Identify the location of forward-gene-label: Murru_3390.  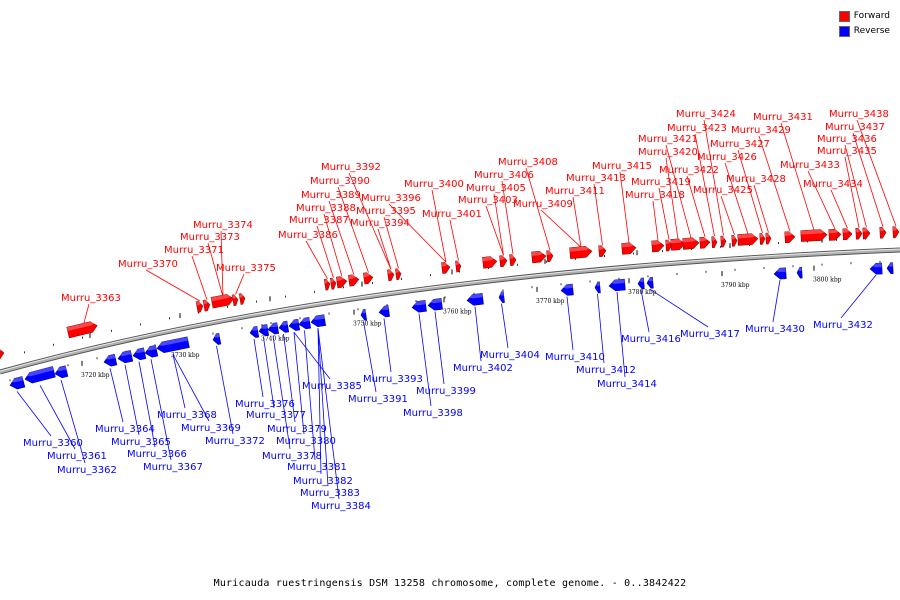
(340, 181).